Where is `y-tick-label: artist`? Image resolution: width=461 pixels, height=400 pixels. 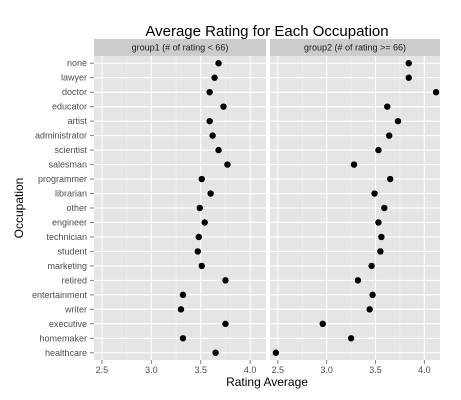 y-tick-label: artist is located at coordinates (77, 121).